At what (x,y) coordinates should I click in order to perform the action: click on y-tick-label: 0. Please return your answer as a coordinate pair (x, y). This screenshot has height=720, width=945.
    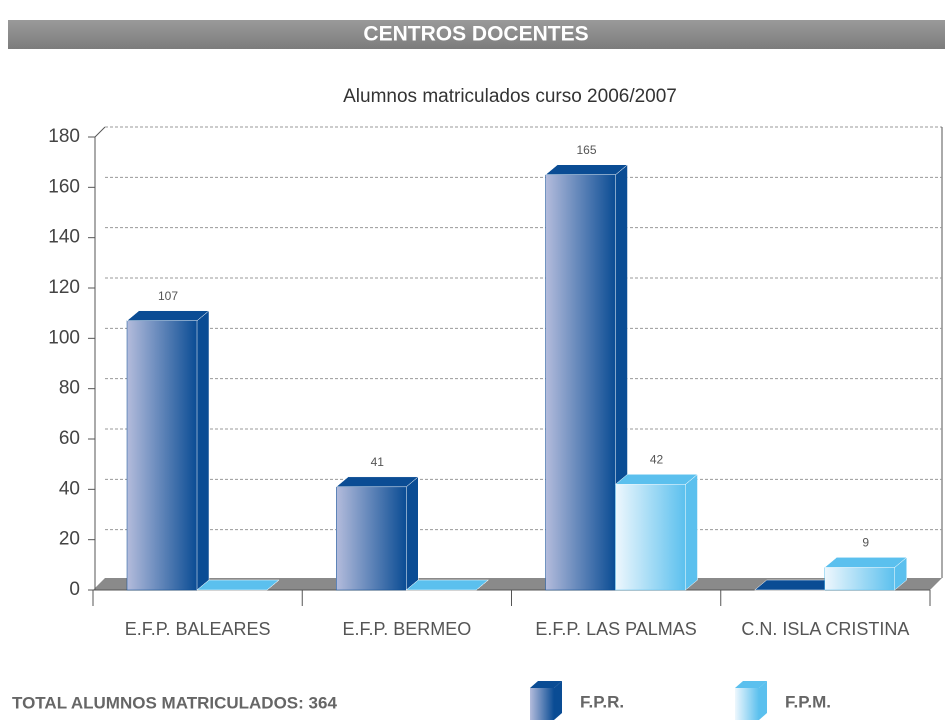
    Looking at the image, I should click on (74, 589).